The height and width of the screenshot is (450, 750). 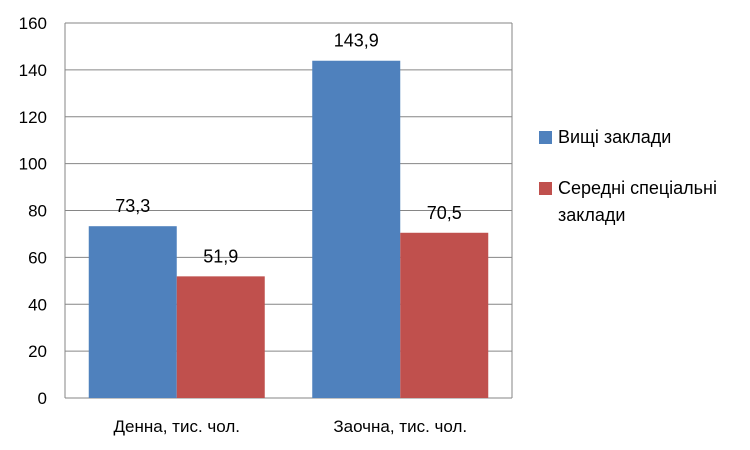 I want to click on data-label: 51,9, so click(x=220, y=256).